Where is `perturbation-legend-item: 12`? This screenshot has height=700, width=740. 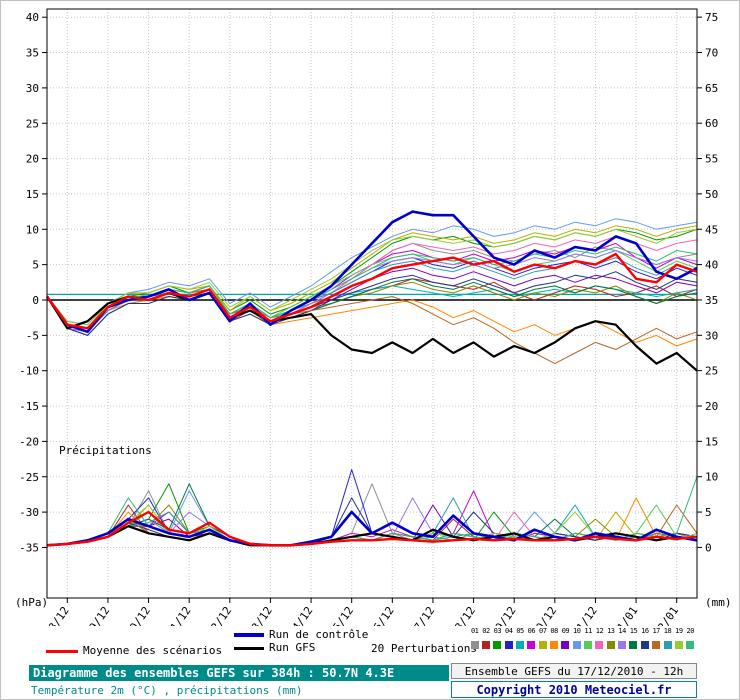 perturbation-legend-item: 12 is located at coordinates (599, 638).